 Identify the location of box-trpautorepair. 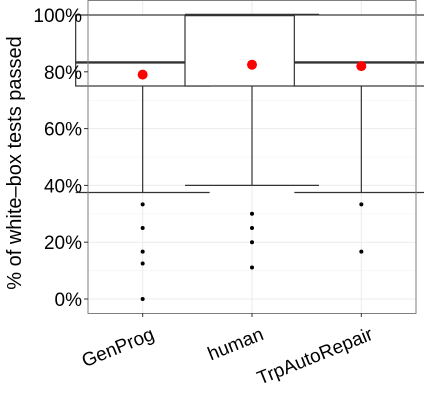
(358, 104).